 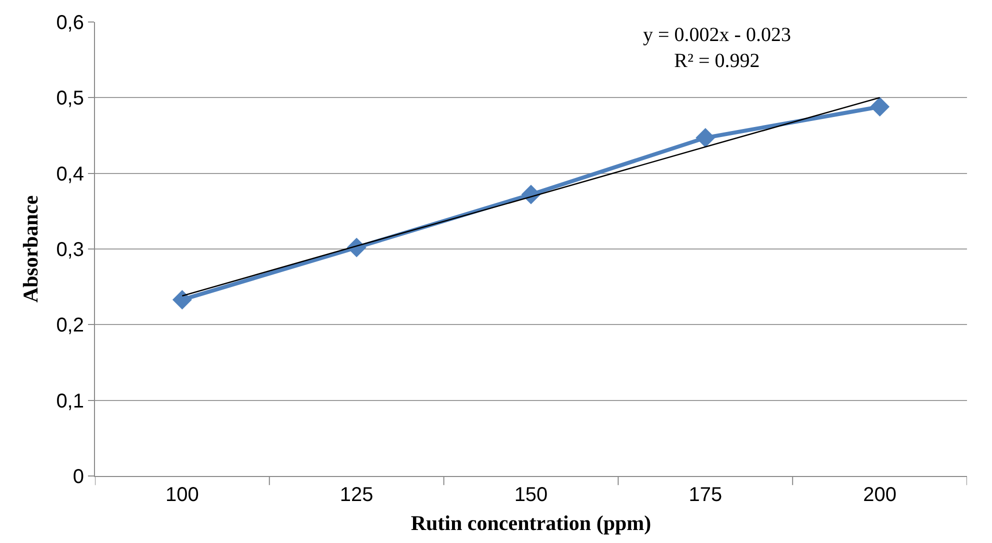 I want to click on annotation: y = 0.002x - 0.023 R² = 0.992, so click(x=717, y=48).